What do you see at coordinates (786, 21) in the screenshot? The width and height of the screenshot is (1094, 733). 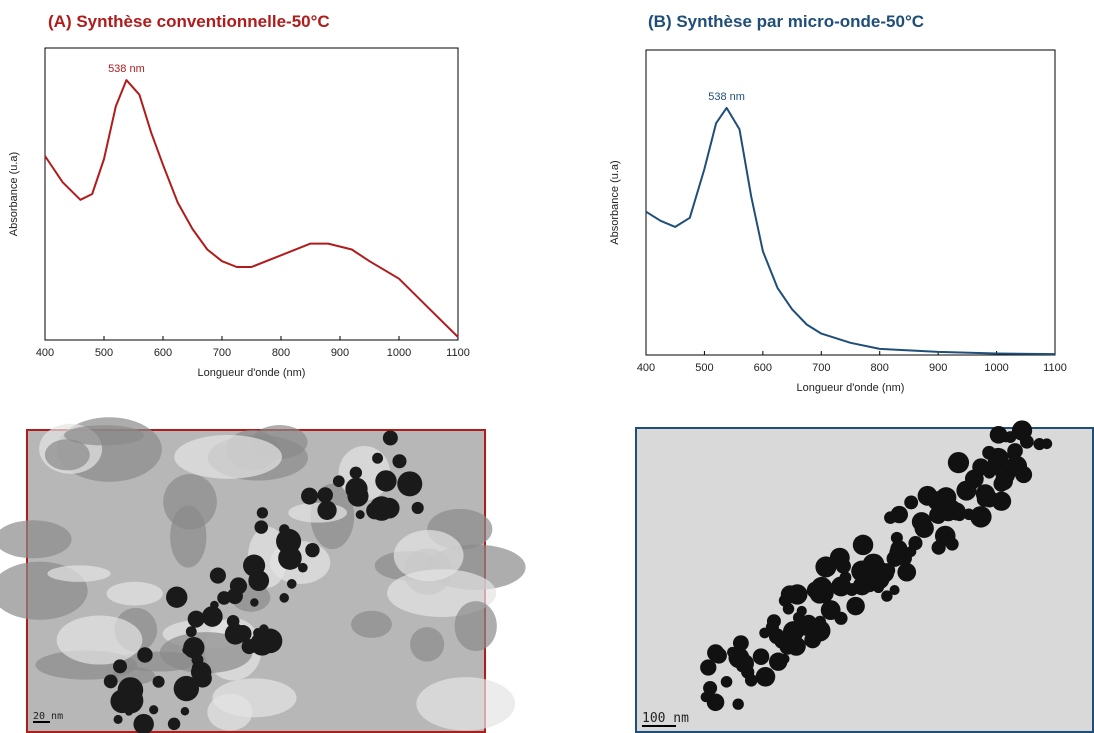 I see `chart-title: (B) Synthèse par micro-onde-50°C` at bounding box center [786, 21].